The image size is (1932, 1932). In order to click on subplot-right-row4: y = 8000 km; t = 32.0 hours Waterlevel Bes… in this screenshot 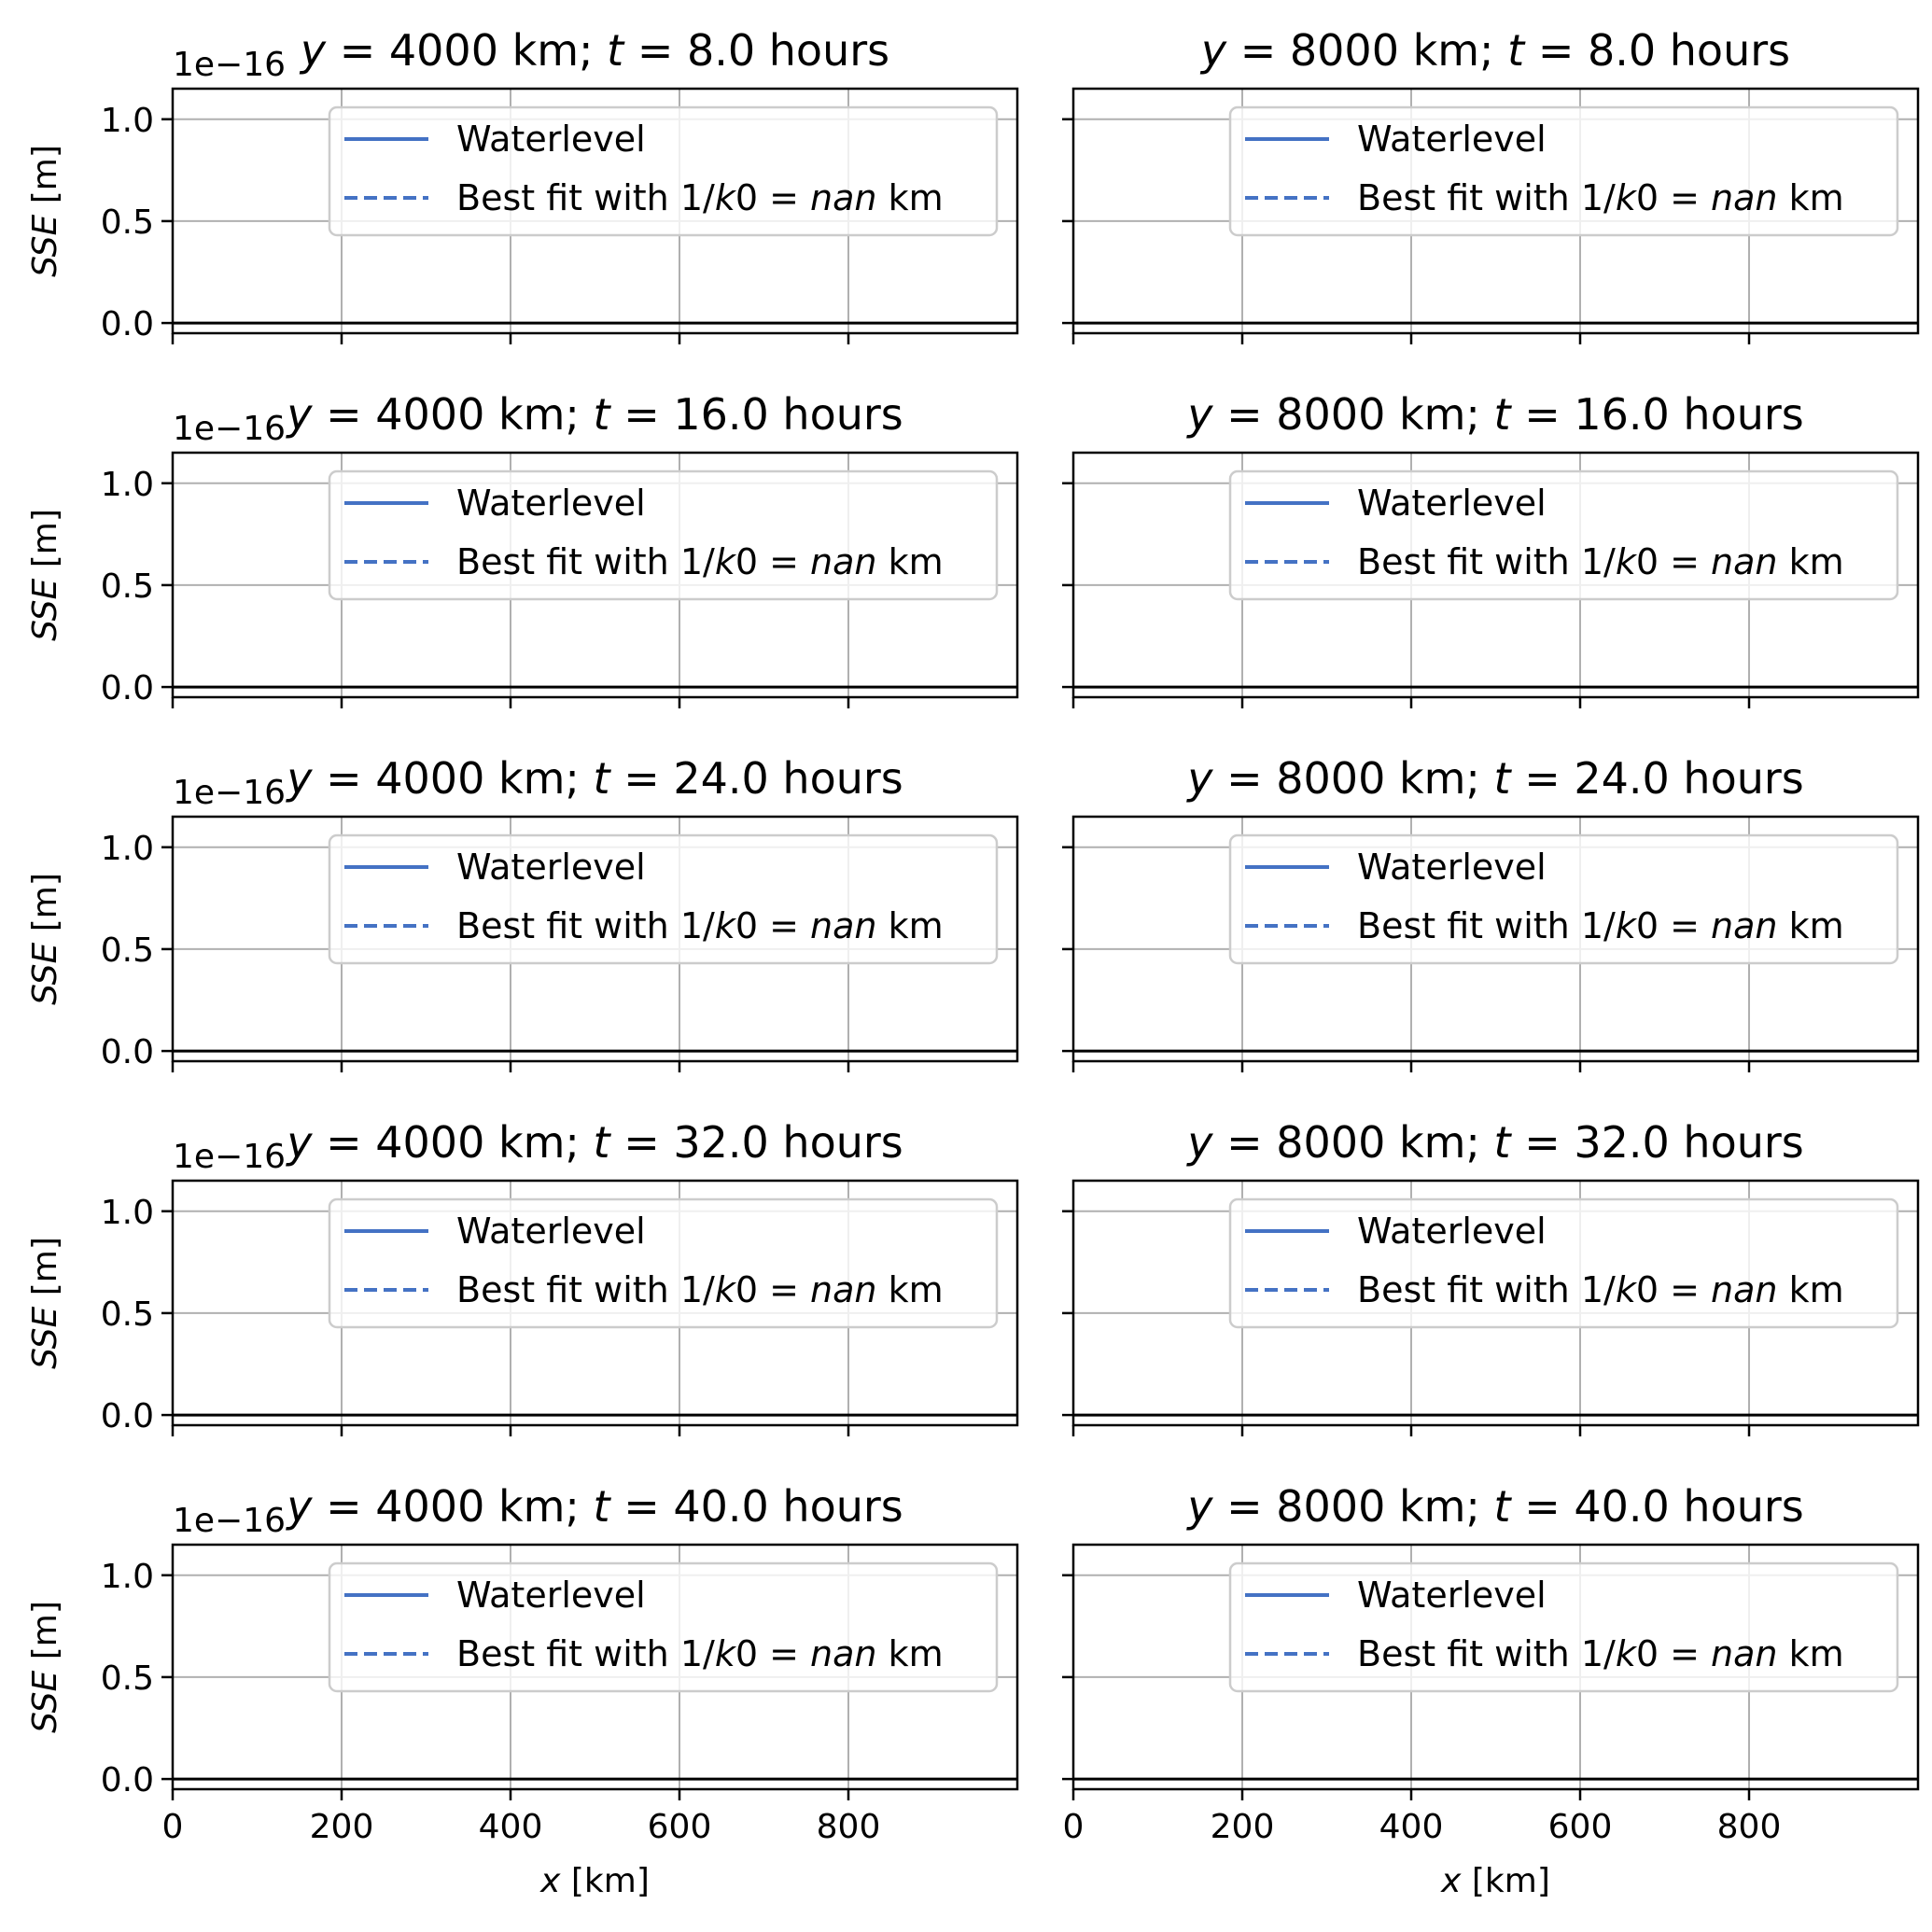, I will do `click(1491, 1276)`.